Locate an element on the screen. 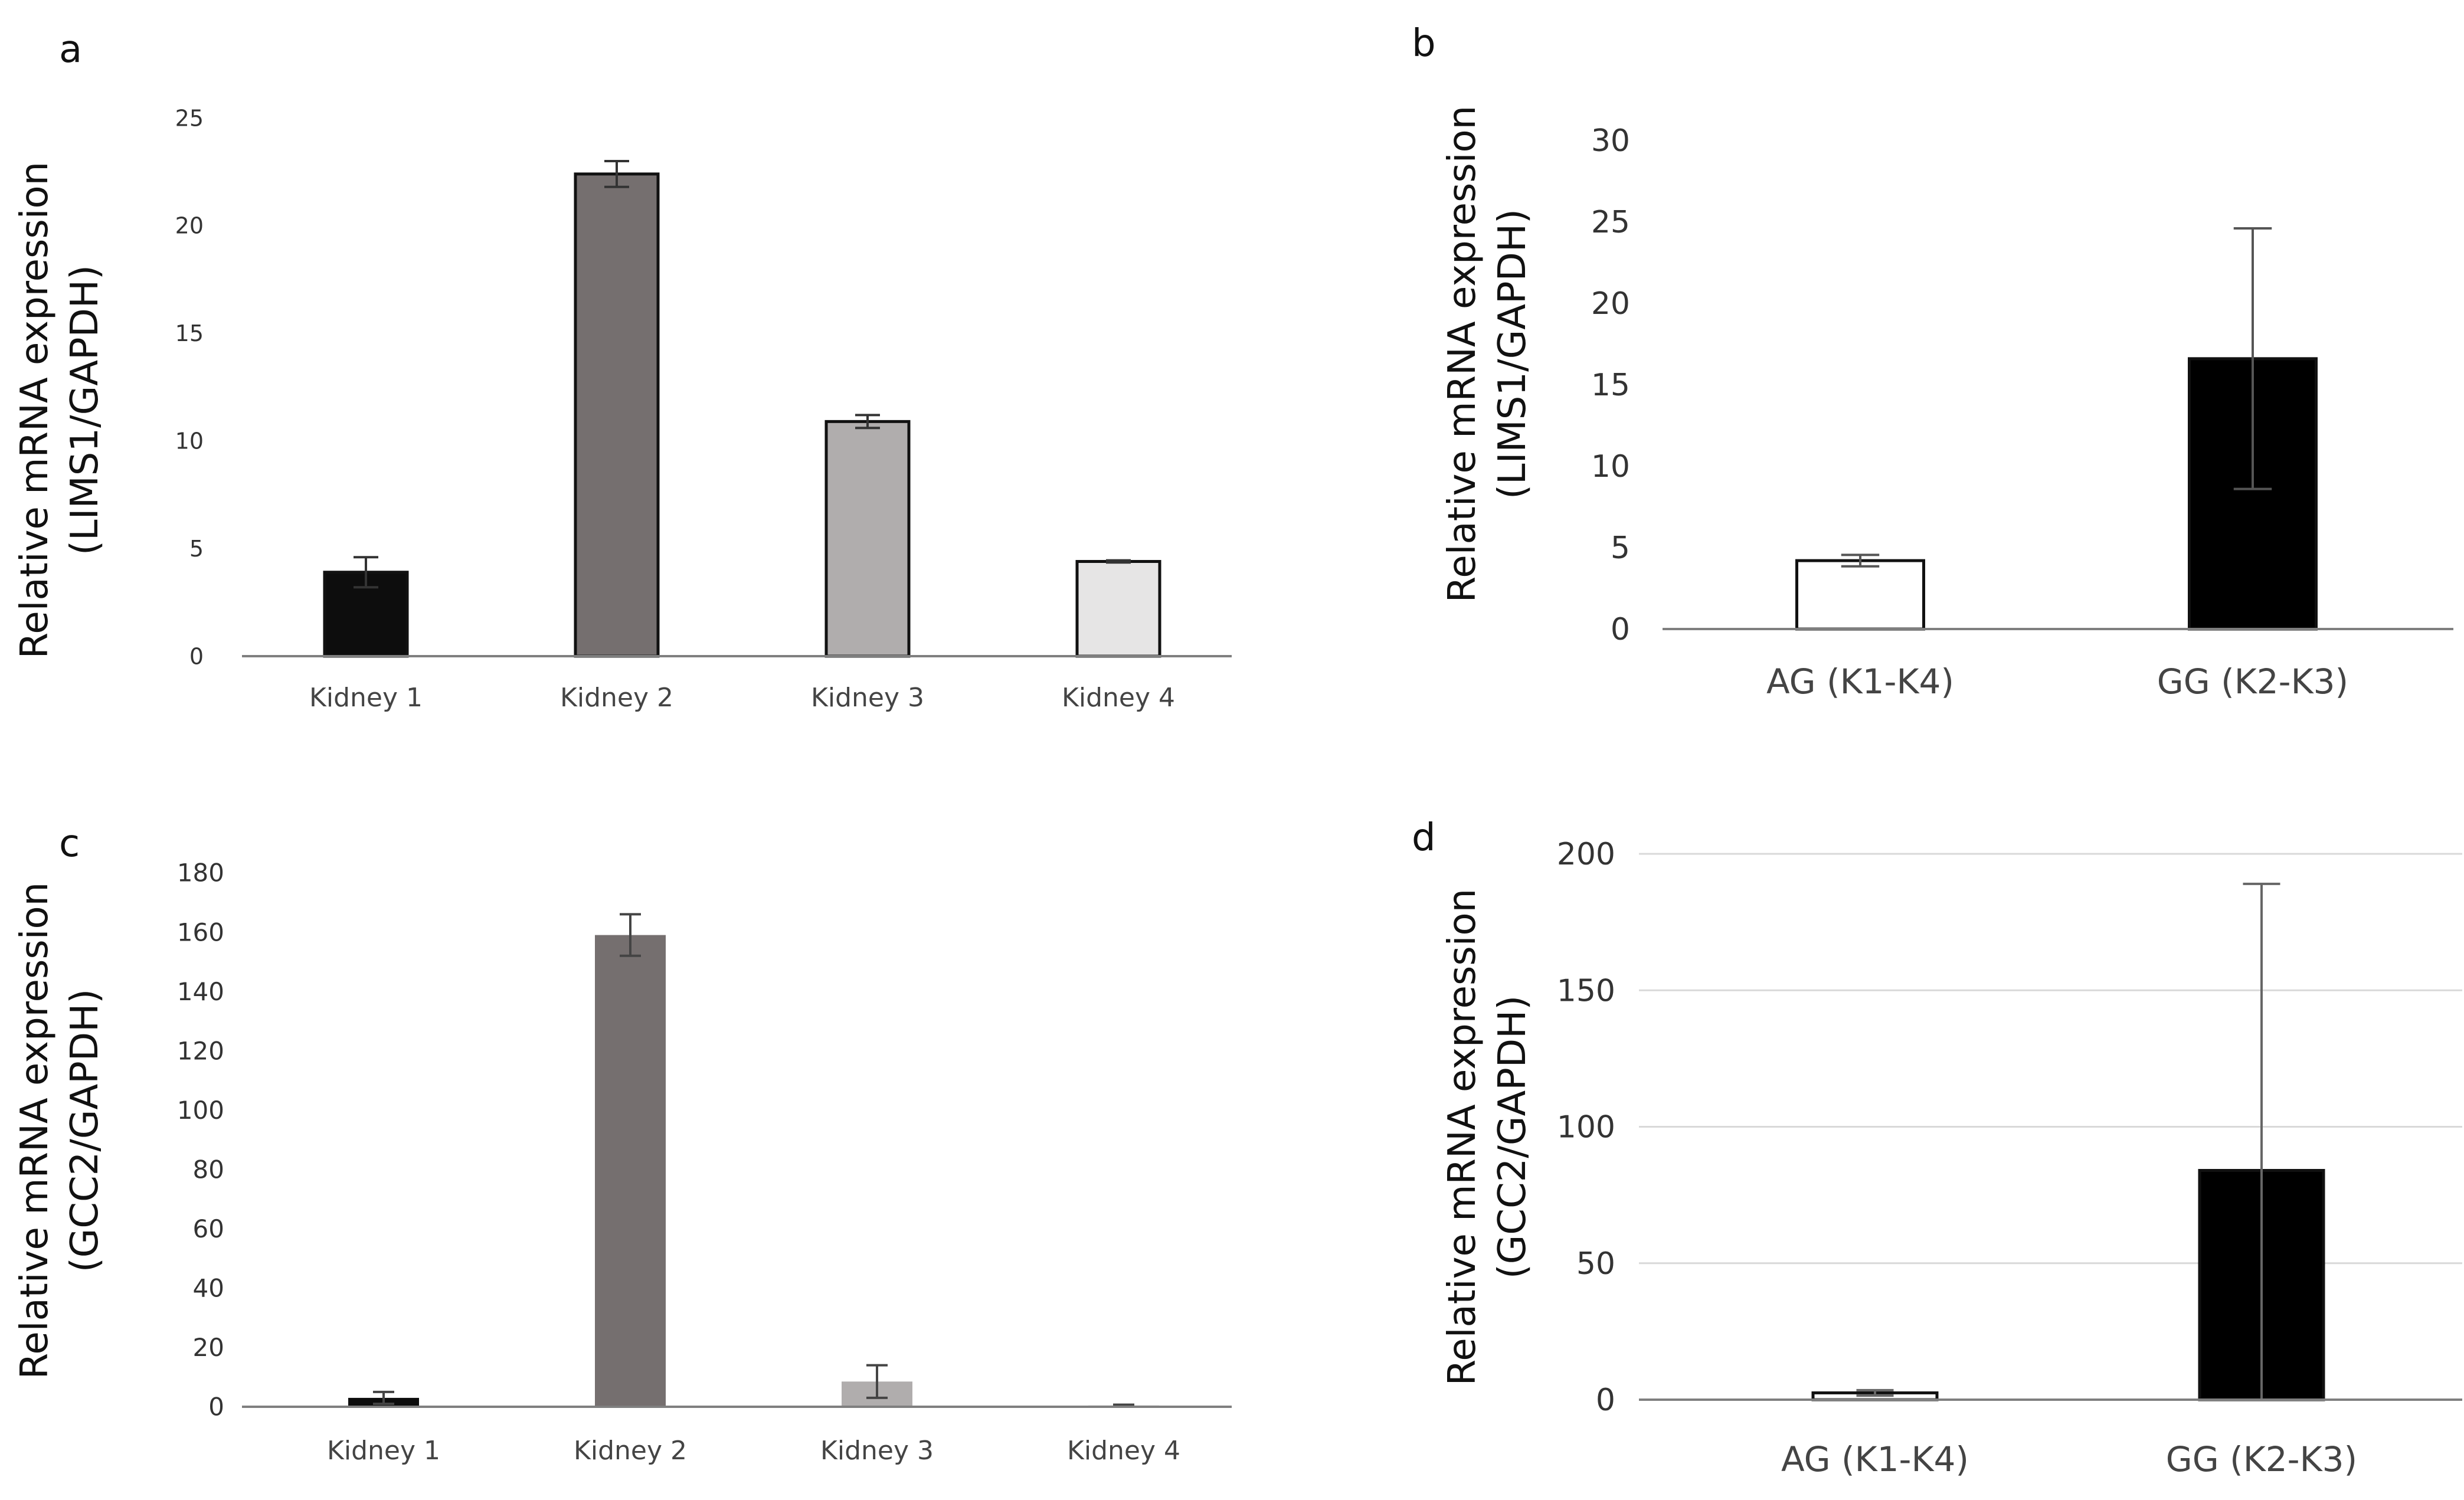  y-tick-d-0: 0 is located at coordinates (1606, 1401).